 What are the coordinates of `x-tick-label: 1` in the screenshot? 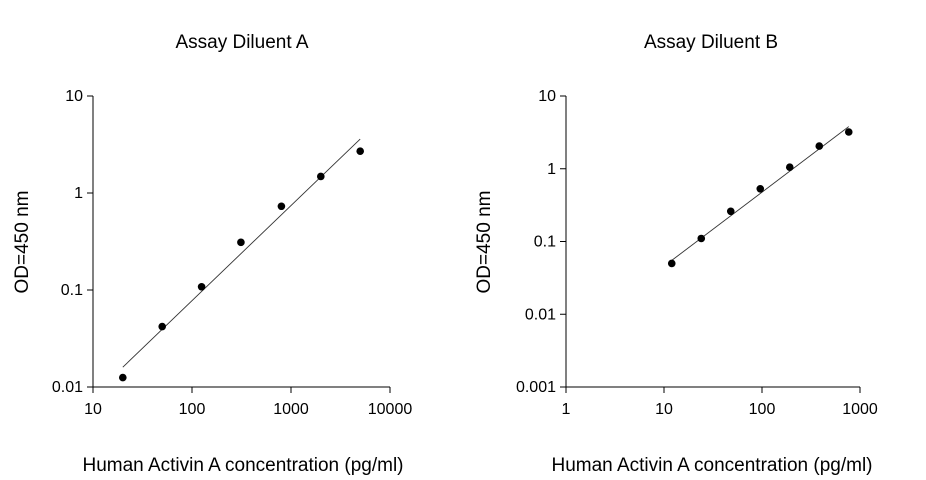 It's located at (566, 409).